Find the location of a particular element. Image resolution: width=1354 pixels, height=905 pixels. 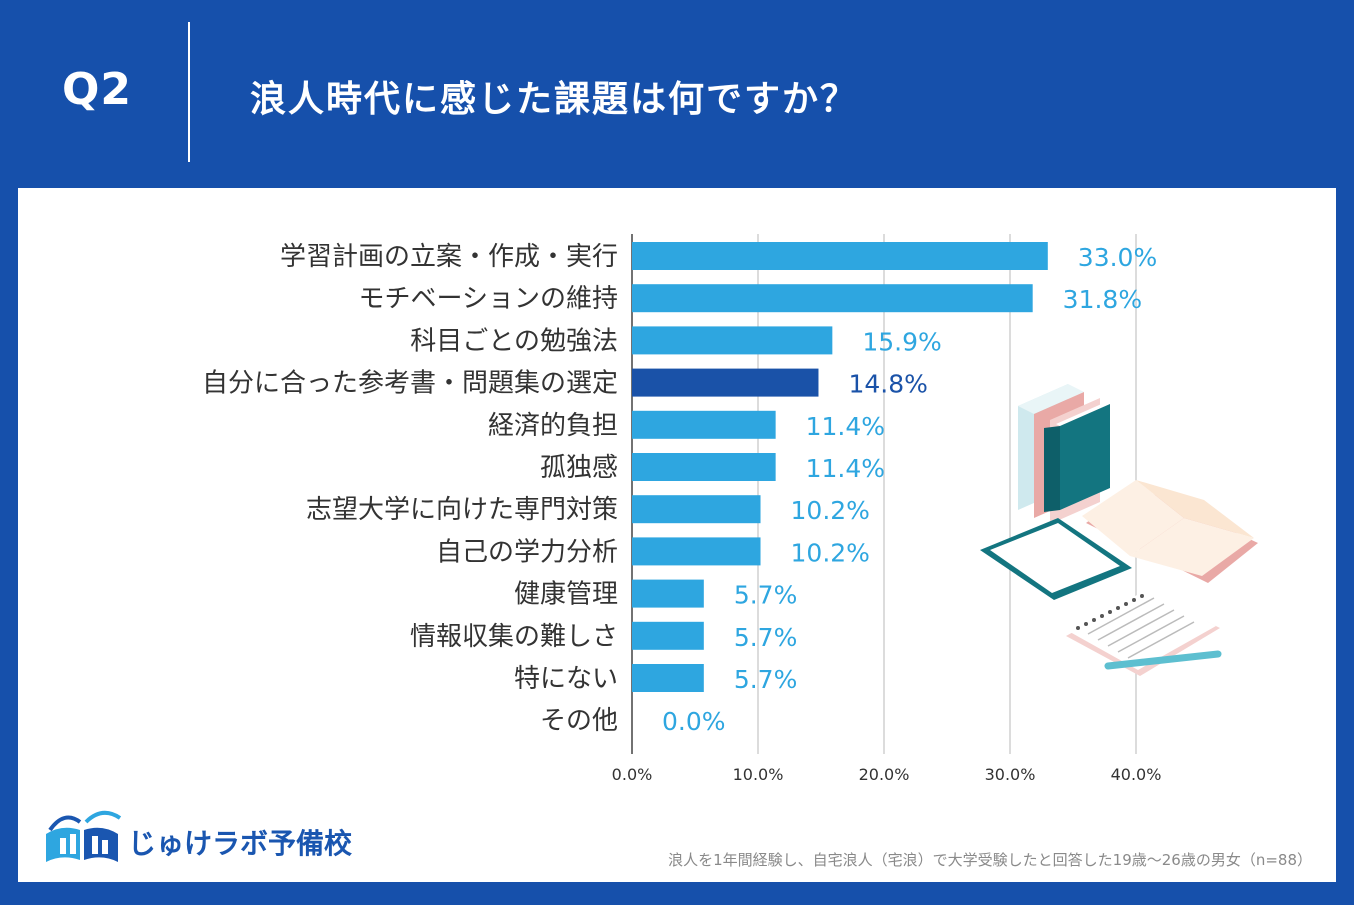

category-label: 特にない is located at coordinates (566, 679).